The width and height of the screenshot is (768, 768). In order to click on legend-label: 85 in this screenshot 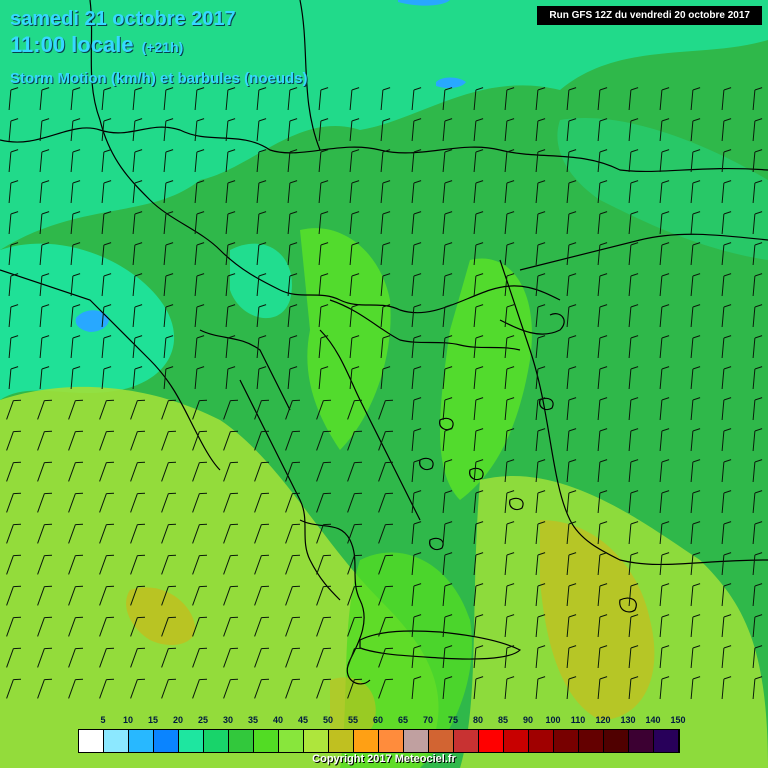, I will do `click(502, 720)`.